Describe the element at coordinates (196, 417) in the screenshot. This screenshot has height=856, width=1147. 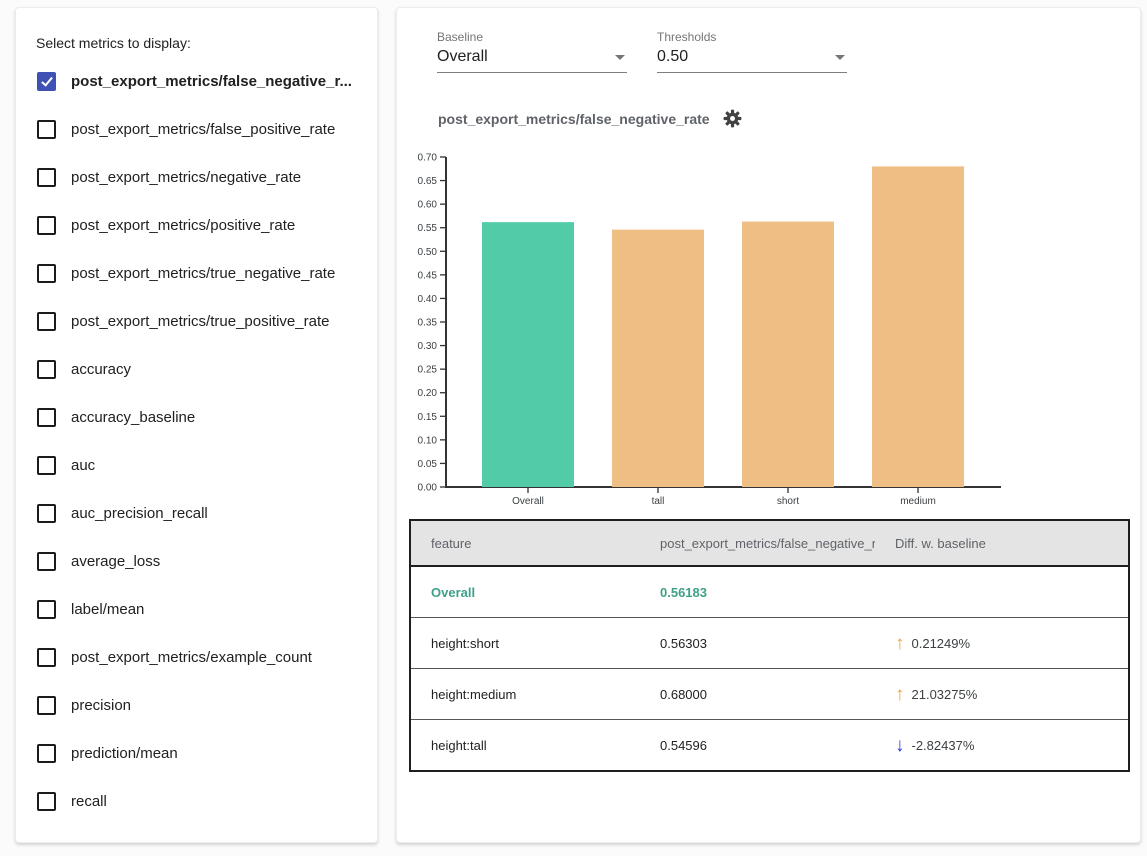
I see `metric-checkbox-item: accuracy_baseline` at that location.